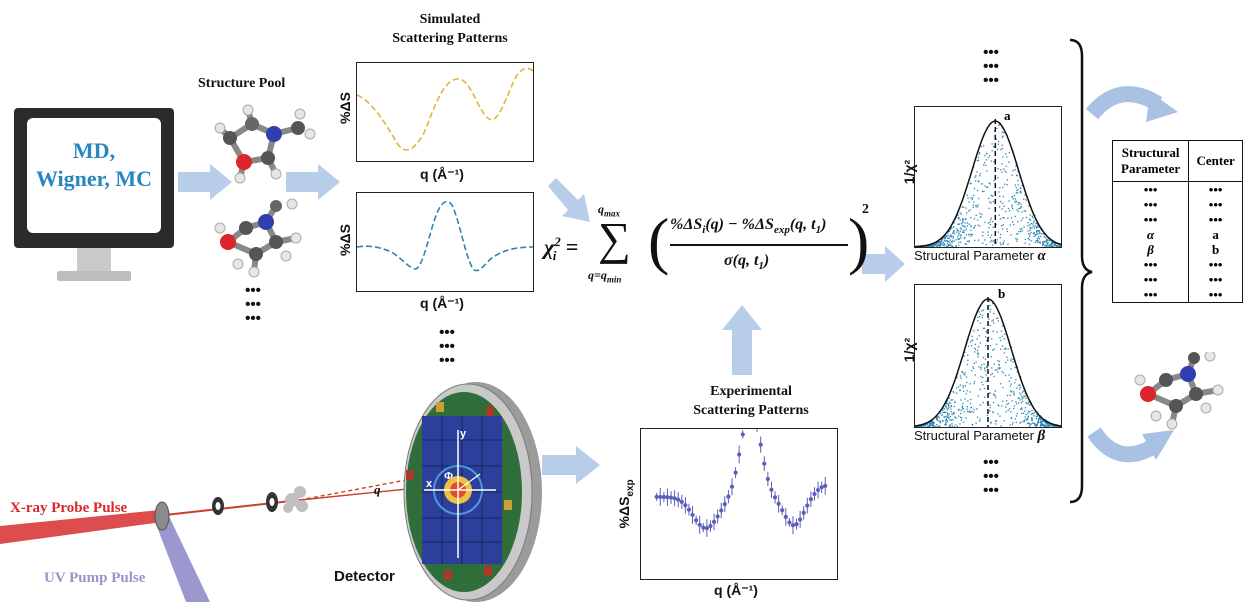 This screenshot has width=1243, height=607. I want to click on table-row: ••••••, so click(1178, 279).